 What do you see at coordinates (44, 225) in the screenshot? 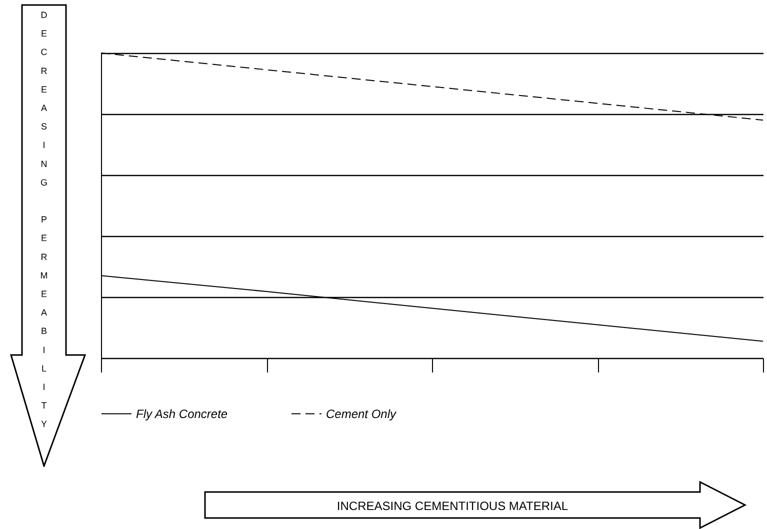
I see `text: DECREASING PERMEABILITY` at bounding box center [44, 225].